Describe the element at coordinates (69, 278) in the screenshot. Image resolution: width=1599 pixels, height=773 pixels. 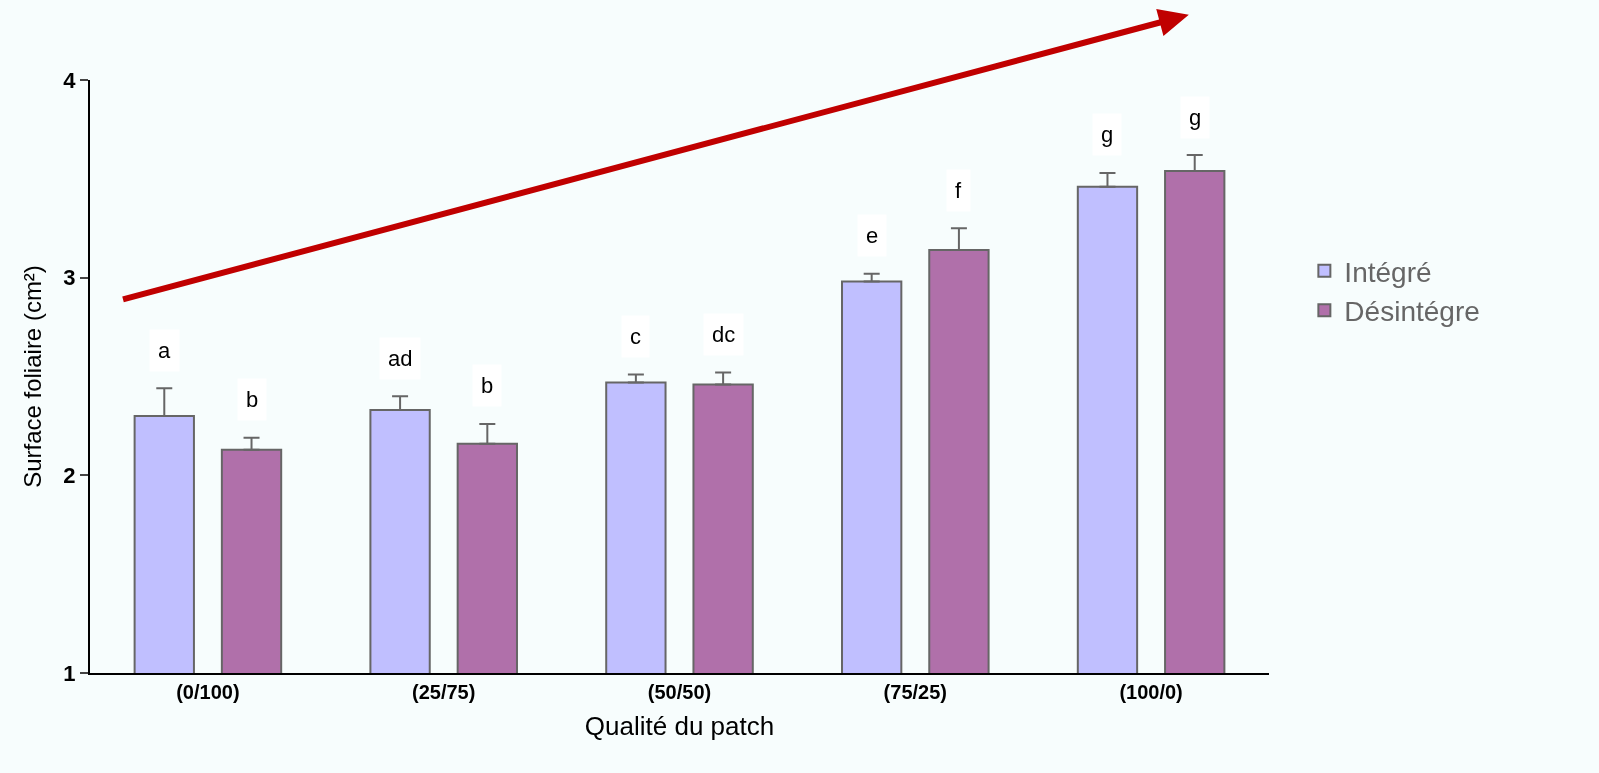
I see `y-tick-label: 3` at that location.